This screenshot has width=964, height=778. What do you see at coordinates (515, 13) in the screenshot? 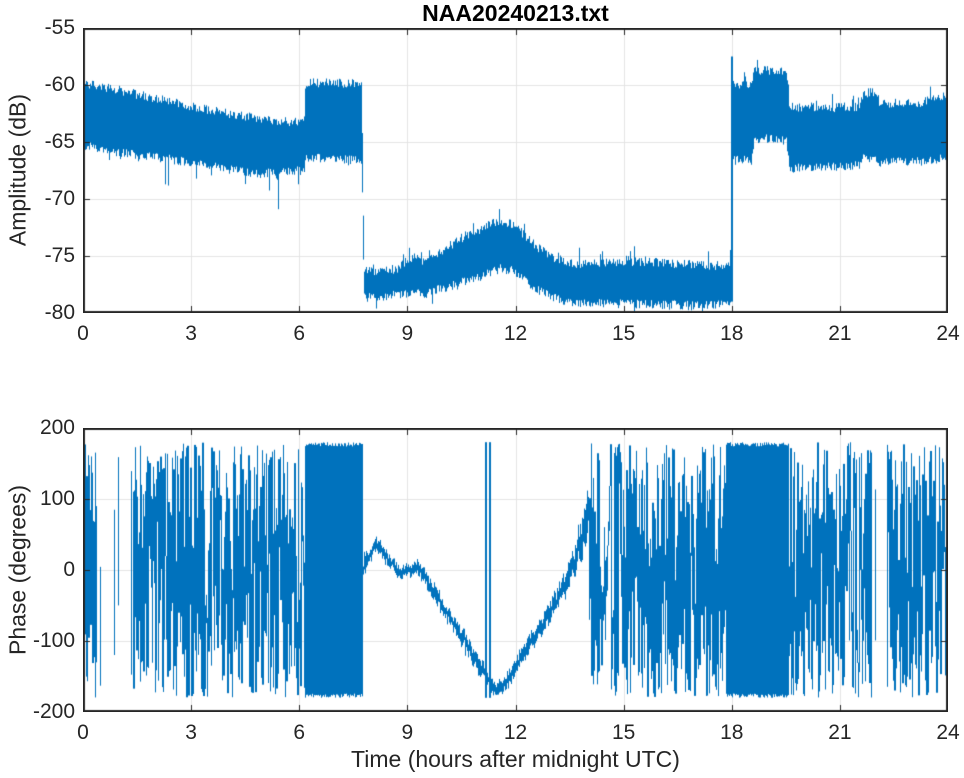
I see `plot-title: NAA20240213.txt` at bounding box center [515, 13].